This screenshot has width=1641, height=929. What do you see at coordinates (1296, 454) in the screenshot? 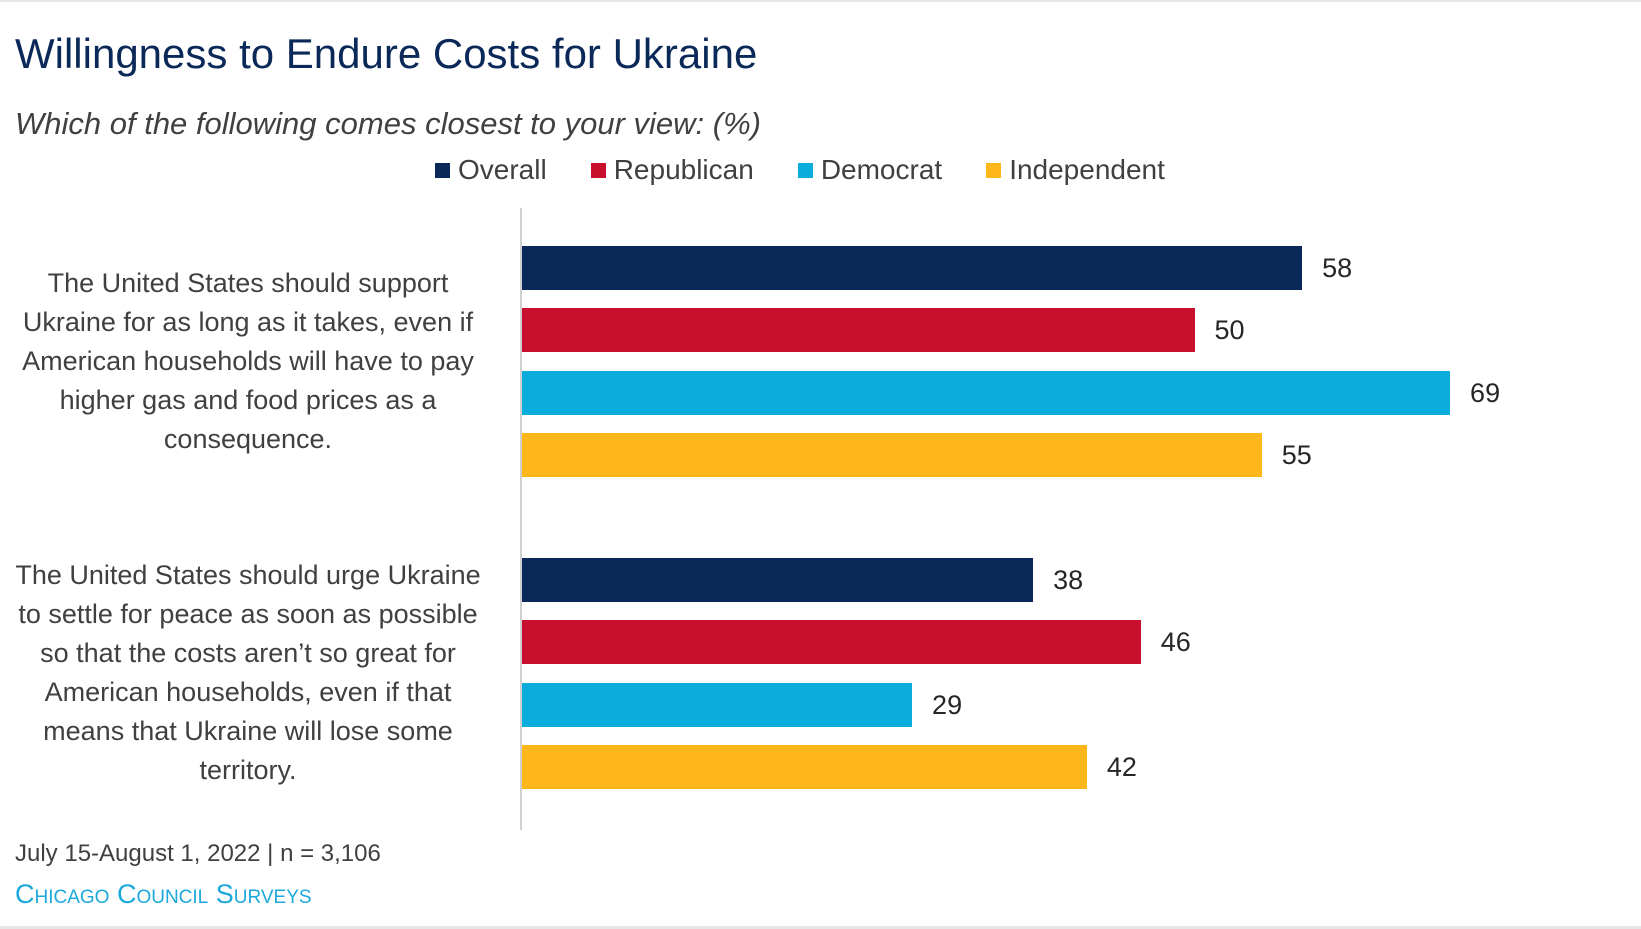
I see `bar-value-label: 55` at bounding box center [1296, 454].